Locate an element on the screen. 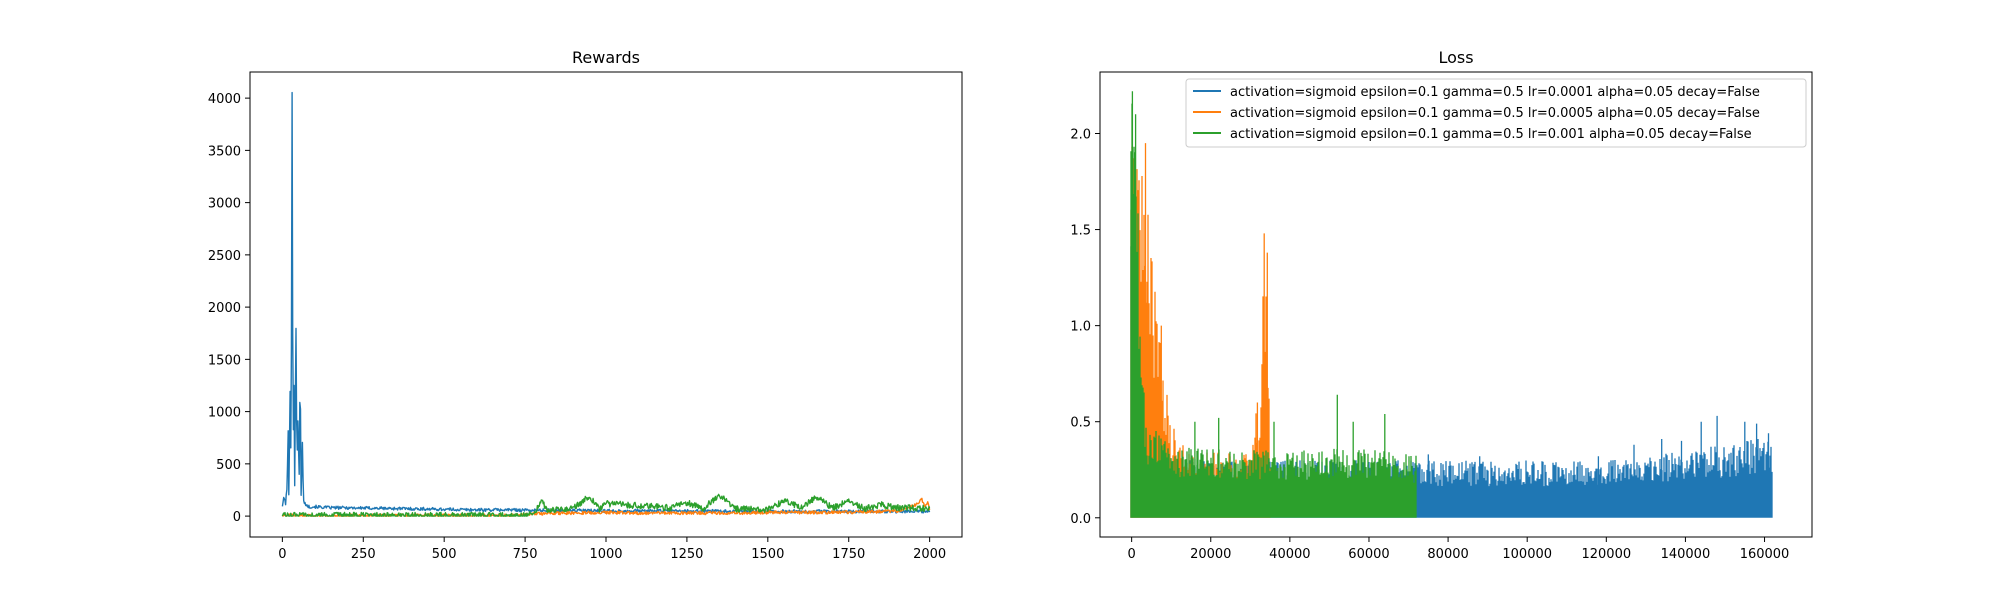 This screenshot has width=2000, height=600. loss-title: Loss is located at coordinates (1455, 57).